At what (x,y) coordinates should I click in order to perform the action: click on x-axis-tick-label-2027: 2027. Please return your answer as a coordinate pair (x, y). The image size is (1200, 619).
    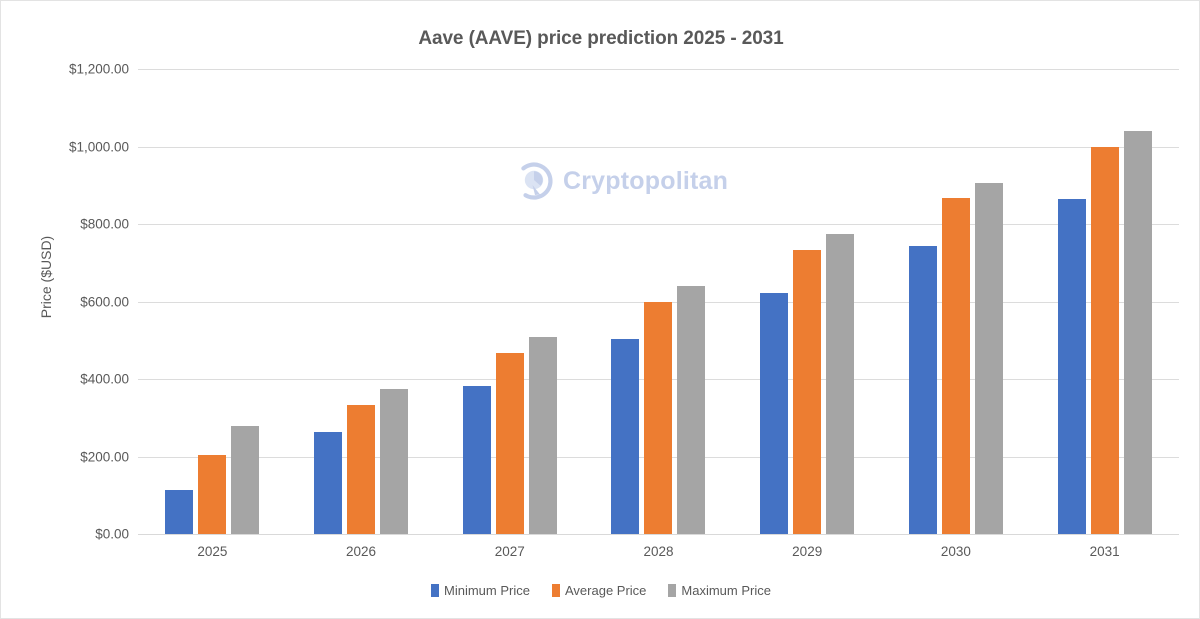
    Looking at the image, I should click on (509, 551).